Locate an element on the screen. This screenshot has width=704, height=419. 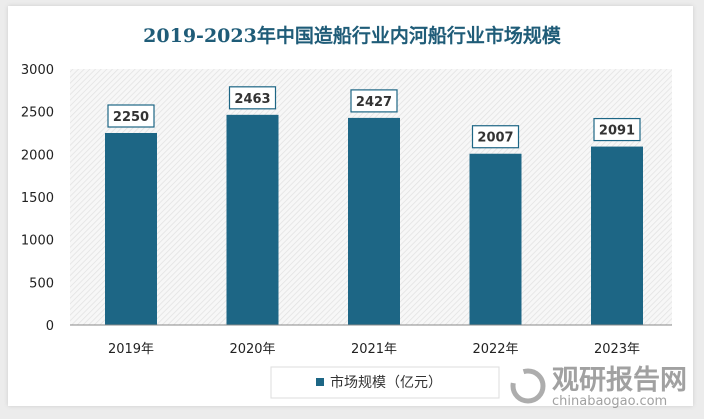
y-tick-label: 2000 is located at coordinates (37, 155).